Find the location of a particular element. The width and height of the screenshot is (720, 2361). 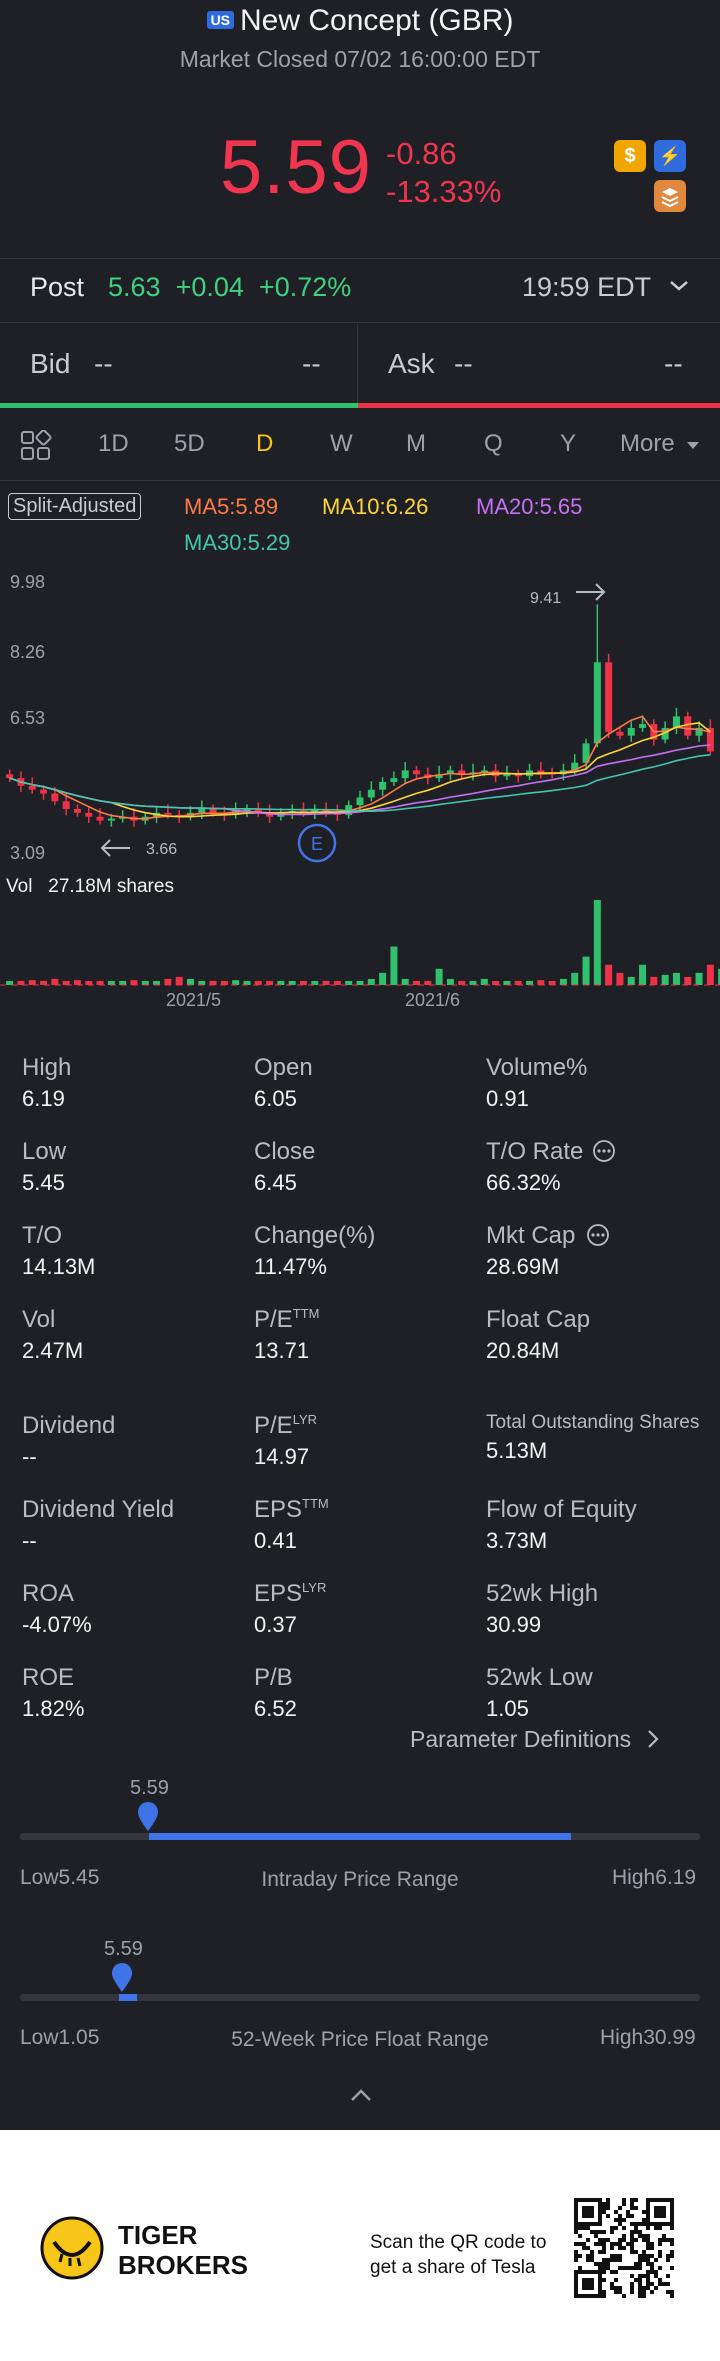

parameter-definitions-link: Parameter Definitions is located at coordinates (535, 1739).